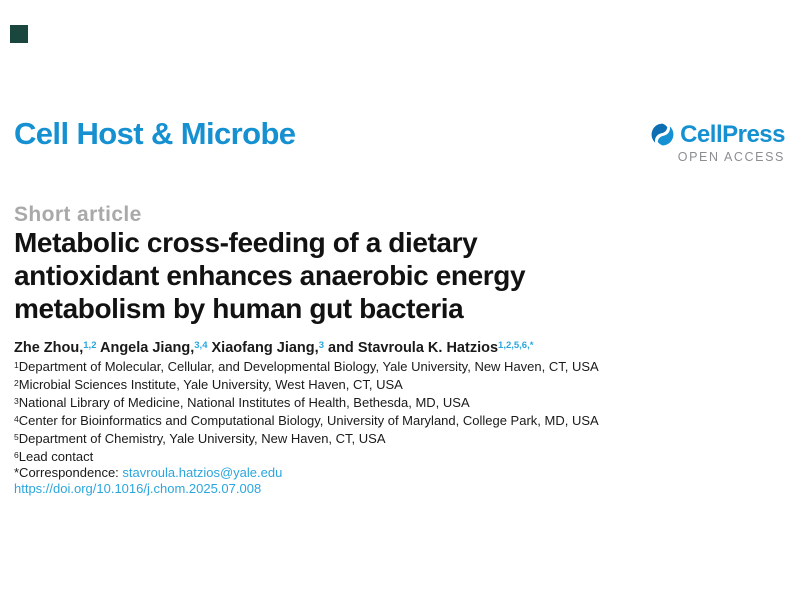 This screenshot has height=600, width=800. Describe the element at coordinates (201, 345) in the screenshot. I see `author-affiliation-sup: 3,4` at that location.